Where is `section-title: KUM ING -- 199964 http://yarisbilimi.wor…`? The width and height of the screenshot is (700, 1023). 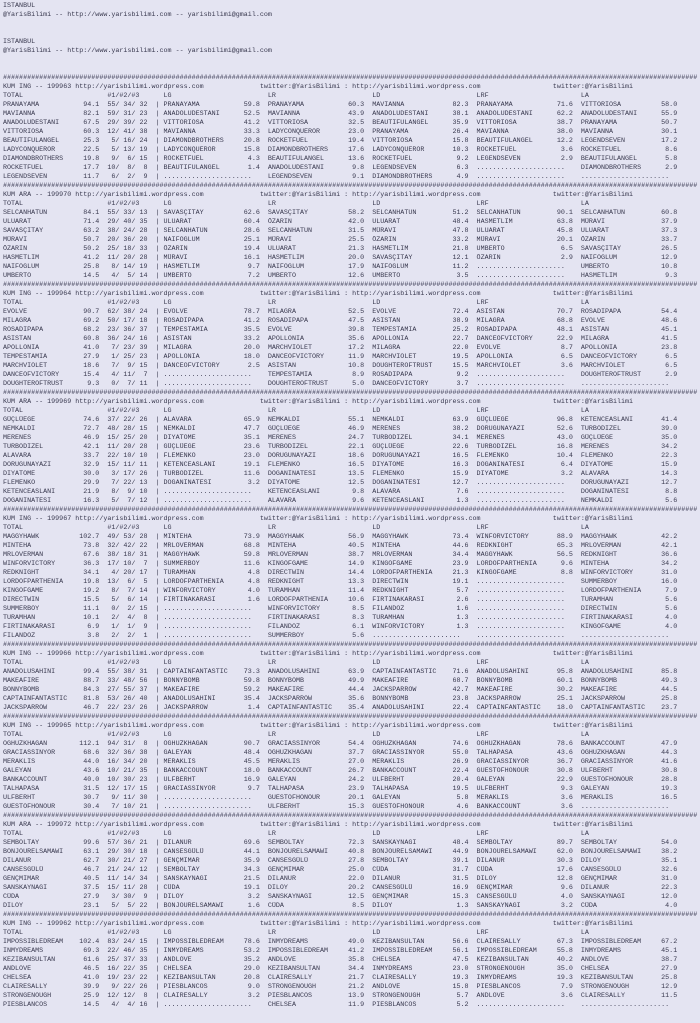 section-title: KUM ING -- 199964 http://yarisbilimi.wor… is located at coordinates (318, 294).